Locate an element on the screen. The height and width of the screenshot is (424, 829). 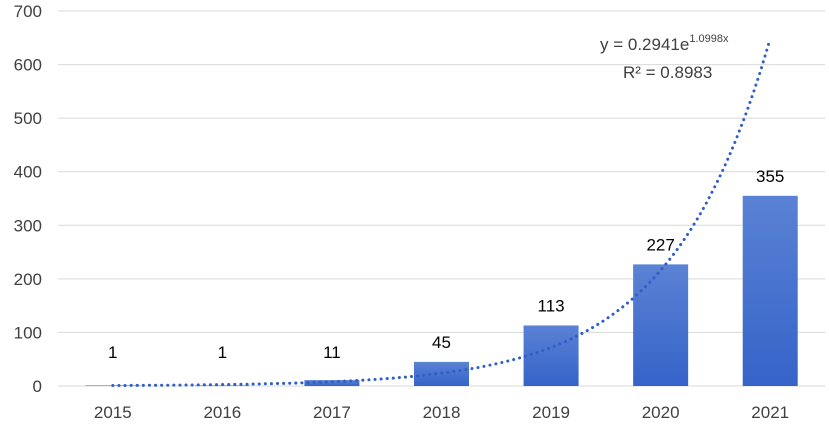
data-label: 11 is located at coordinates (332, 352).